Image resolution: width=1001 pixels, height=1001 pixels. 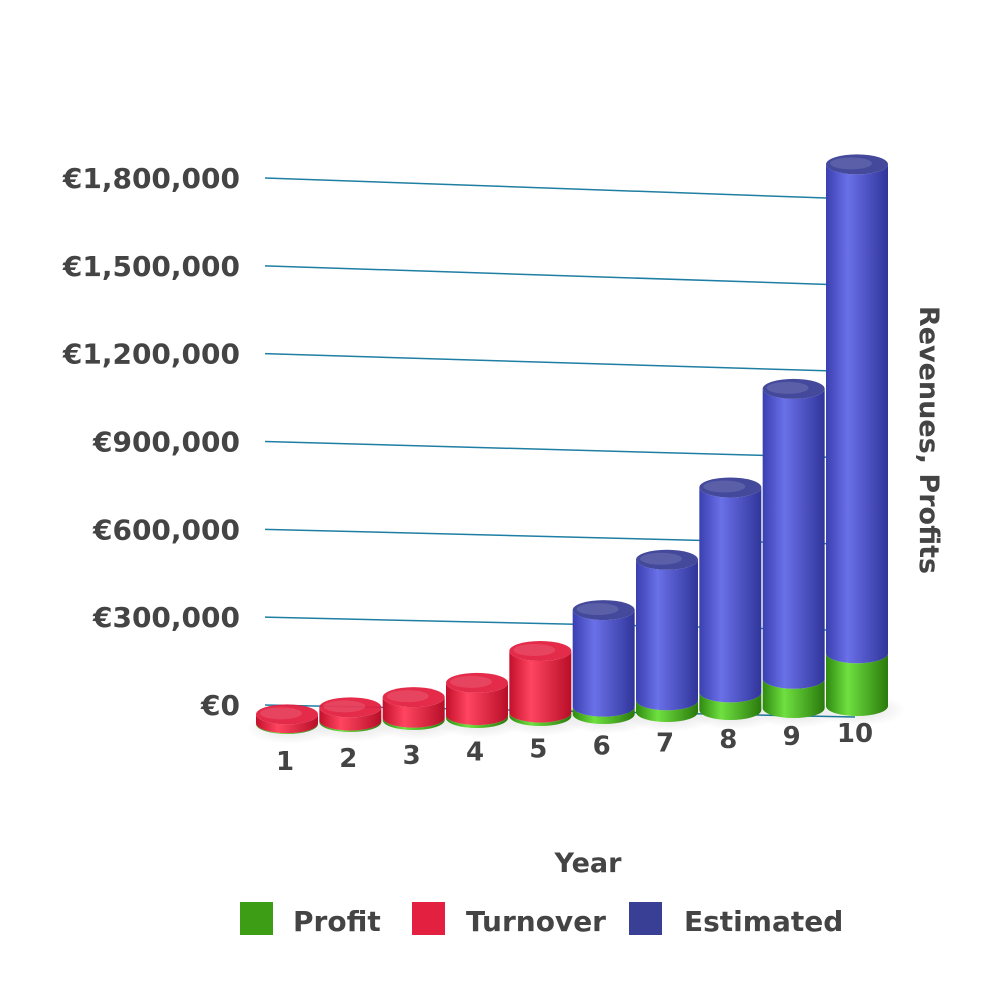 I want to click on y-tick-label: €1,500,000, so click(x=151, y=266).